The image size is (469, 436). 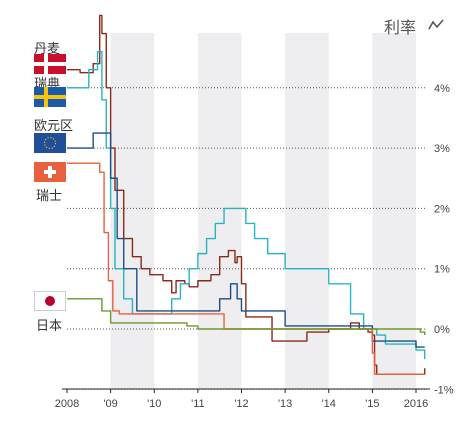 What do you see at coordinates (50, 301) in the screenshot?
I see `japan-flag-icon` at bounding box center [50, 301].